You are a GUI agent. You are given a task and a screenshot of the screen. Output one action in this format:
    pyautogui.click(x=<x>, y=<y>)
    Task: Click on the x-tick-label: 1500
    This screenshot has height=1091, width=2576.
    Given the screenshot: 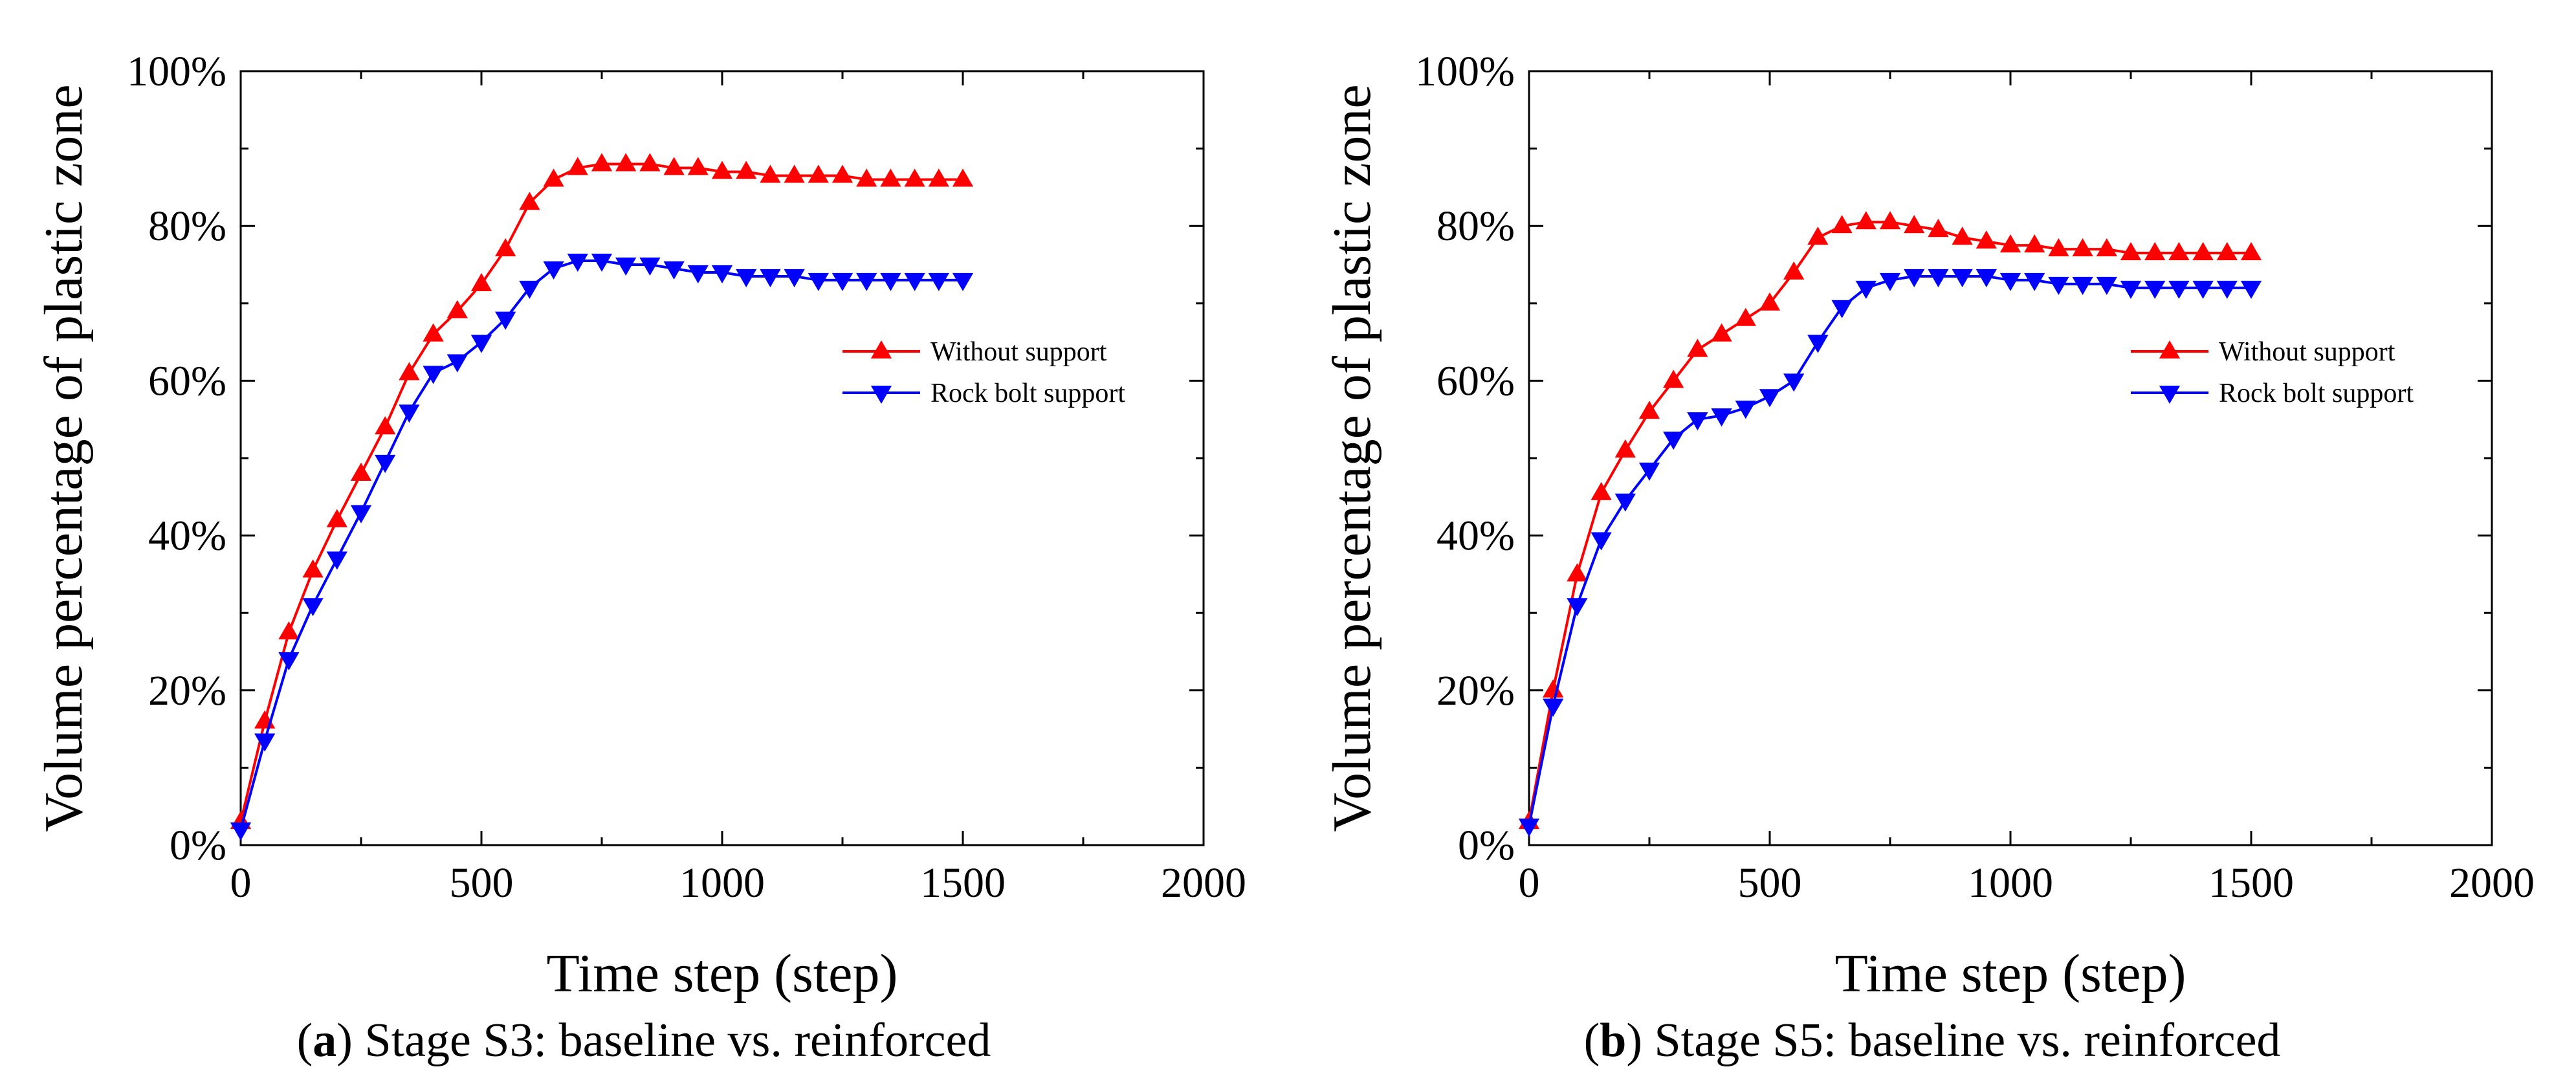 What is the action you would take?
    pyautogui.click(x=963, y=883)
    